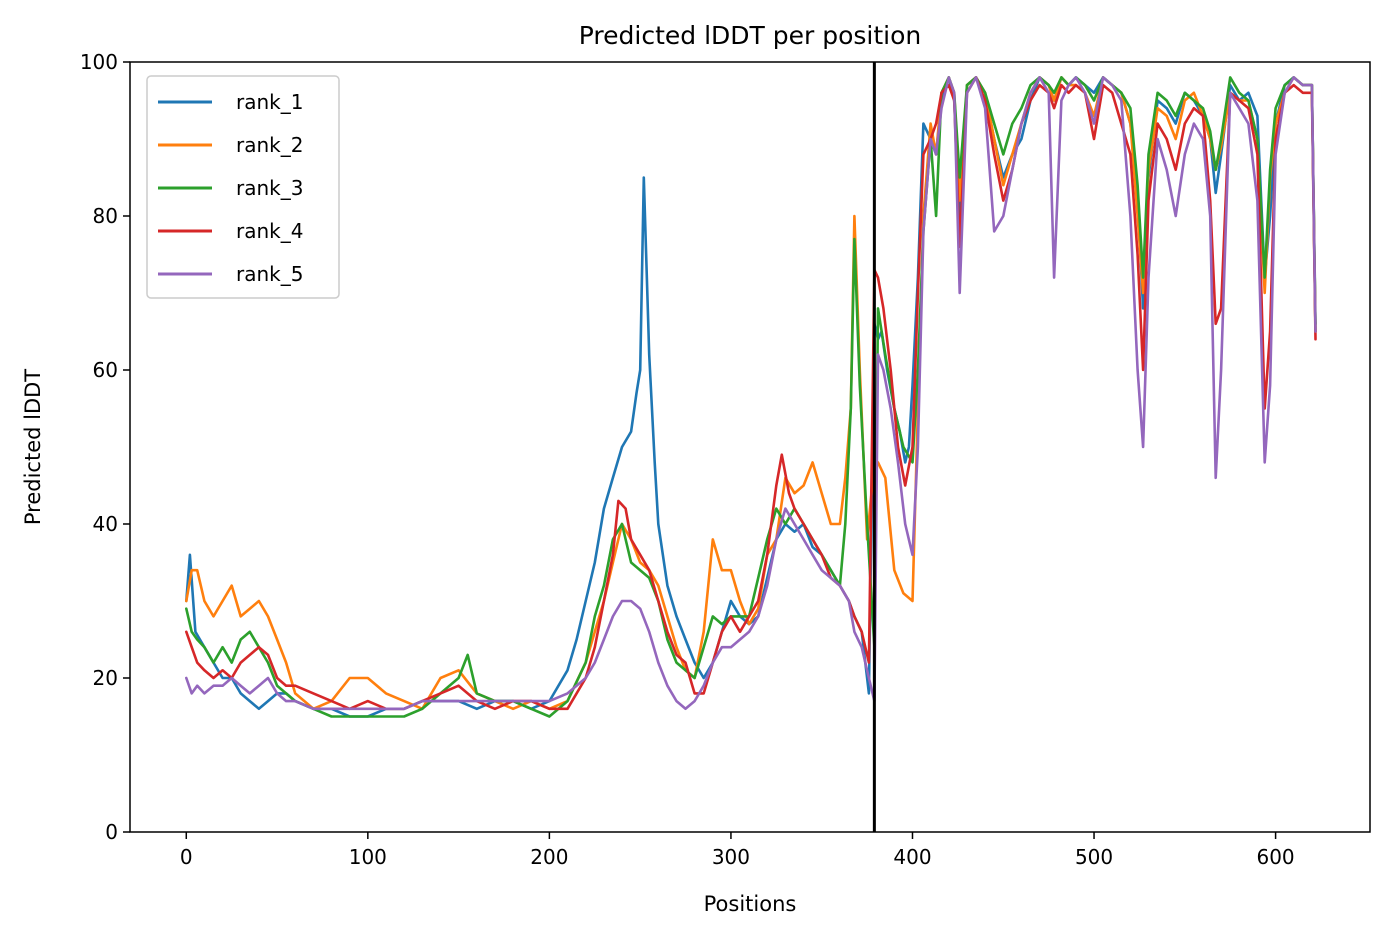  I want to click on legend-label-rank-1: rank_1, so click(269, 102).